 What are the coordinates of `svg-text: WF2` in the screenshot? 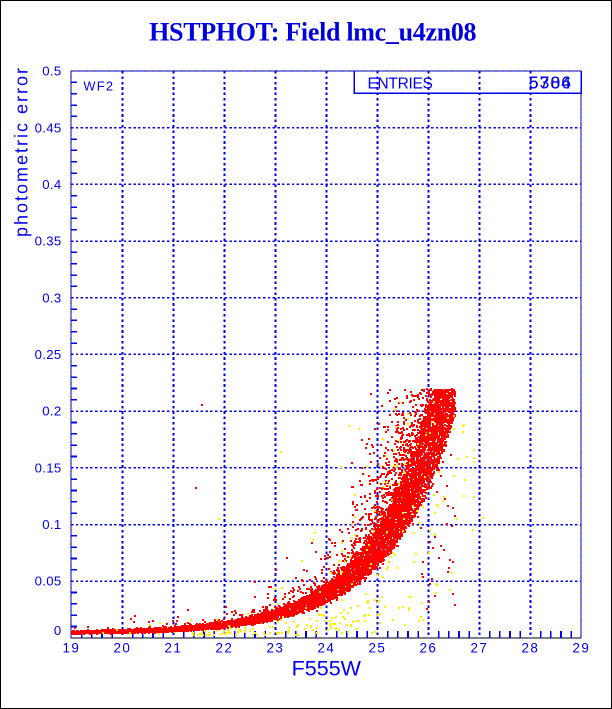 It's located at (98, 86).